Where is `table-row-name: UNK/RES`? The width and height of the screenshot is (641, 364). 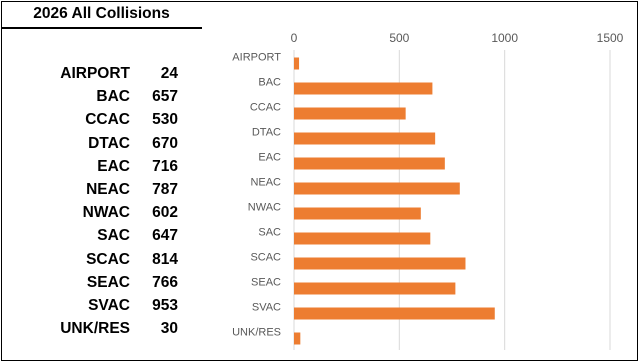
table-row-name: UNK/RES is located at coordinates (95, 329).